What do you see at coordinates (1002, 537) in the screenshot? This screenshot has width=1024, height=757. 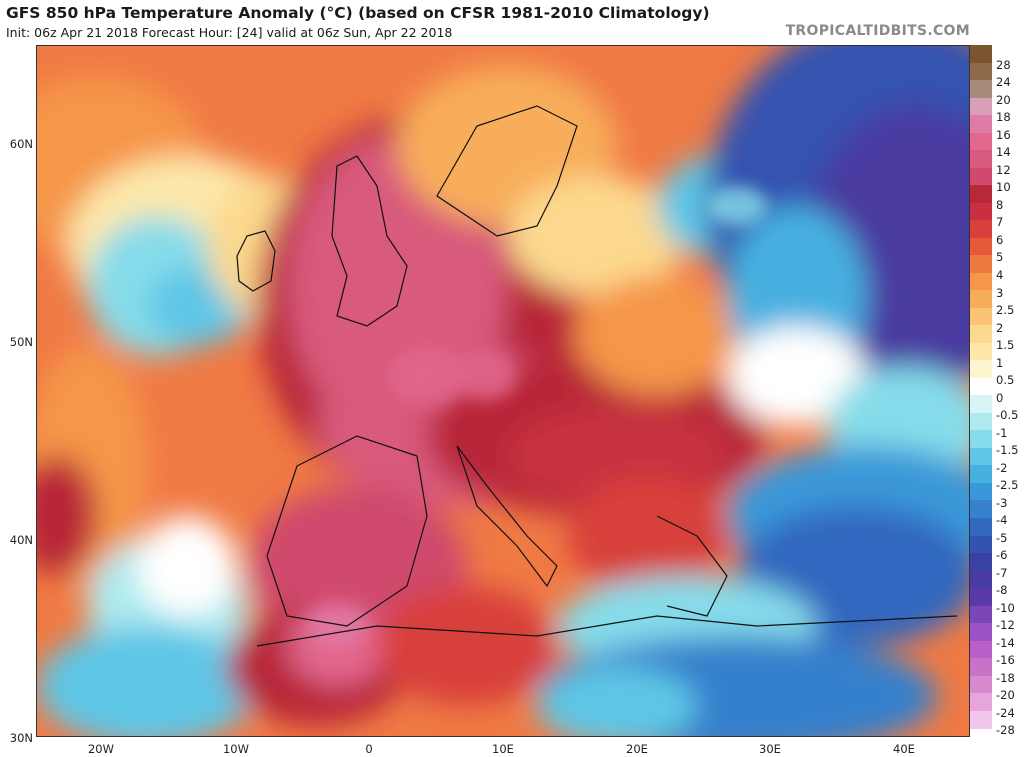 I see `colorbar-tick-label: -5` at bounding box center [1002, 537].